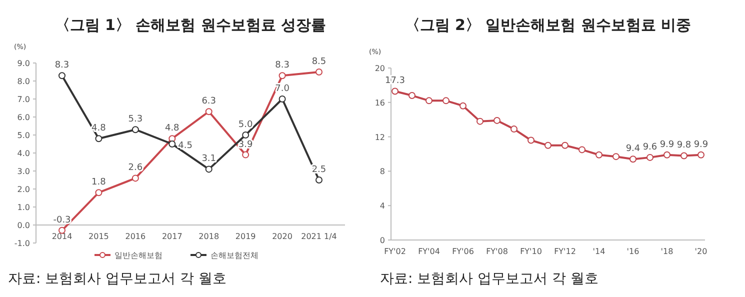 The height and width of the screenshot is (297, 745). What do you see at coordinates (234, 255) in the screenshot?
I see `legend-label: 손해보험전체` at bounding box center [234, 255].